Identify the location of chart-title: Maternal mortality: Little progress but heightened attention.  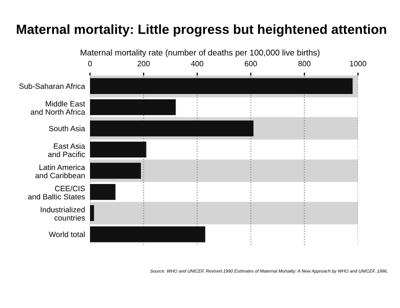
(201, 30).